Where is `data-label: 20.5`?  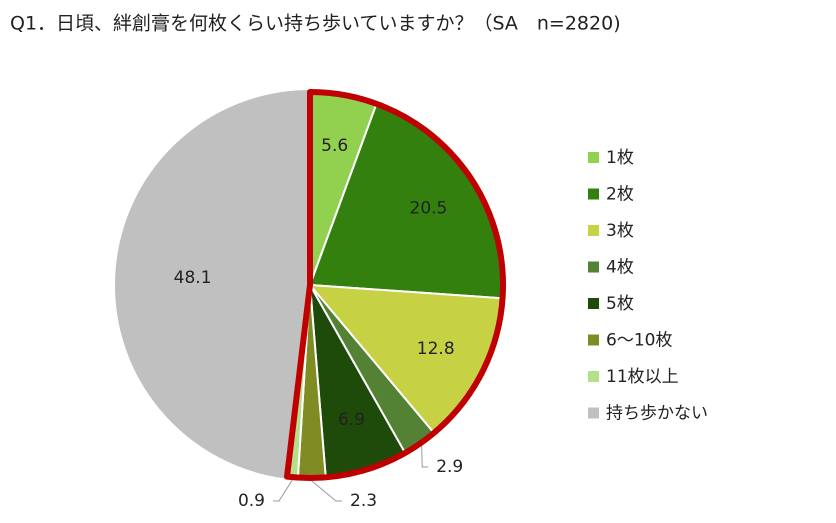 data-label: 20.5 is located at coordinates (429, 208).